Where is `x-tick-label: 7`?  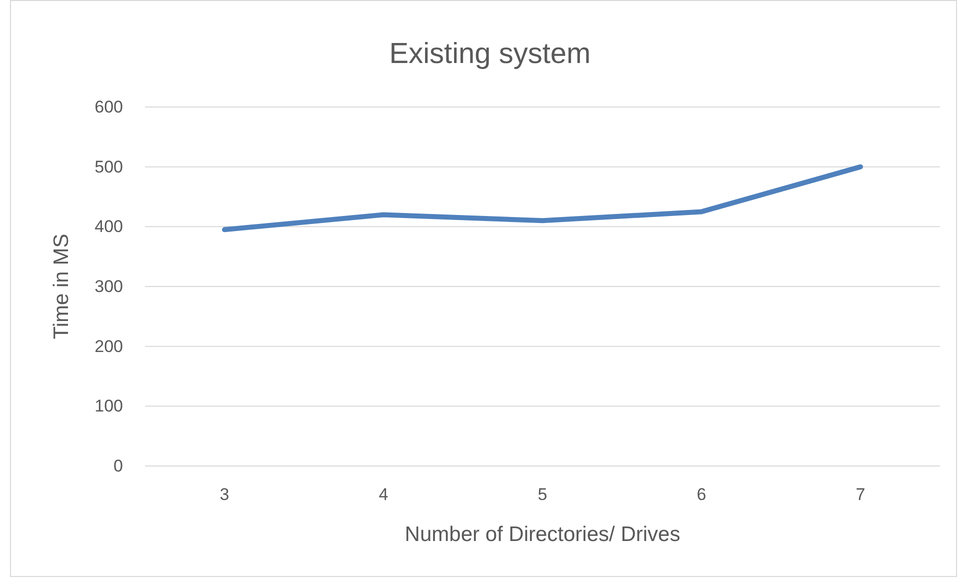 x-tick-label: 7 is located at coordinates (861, 494).